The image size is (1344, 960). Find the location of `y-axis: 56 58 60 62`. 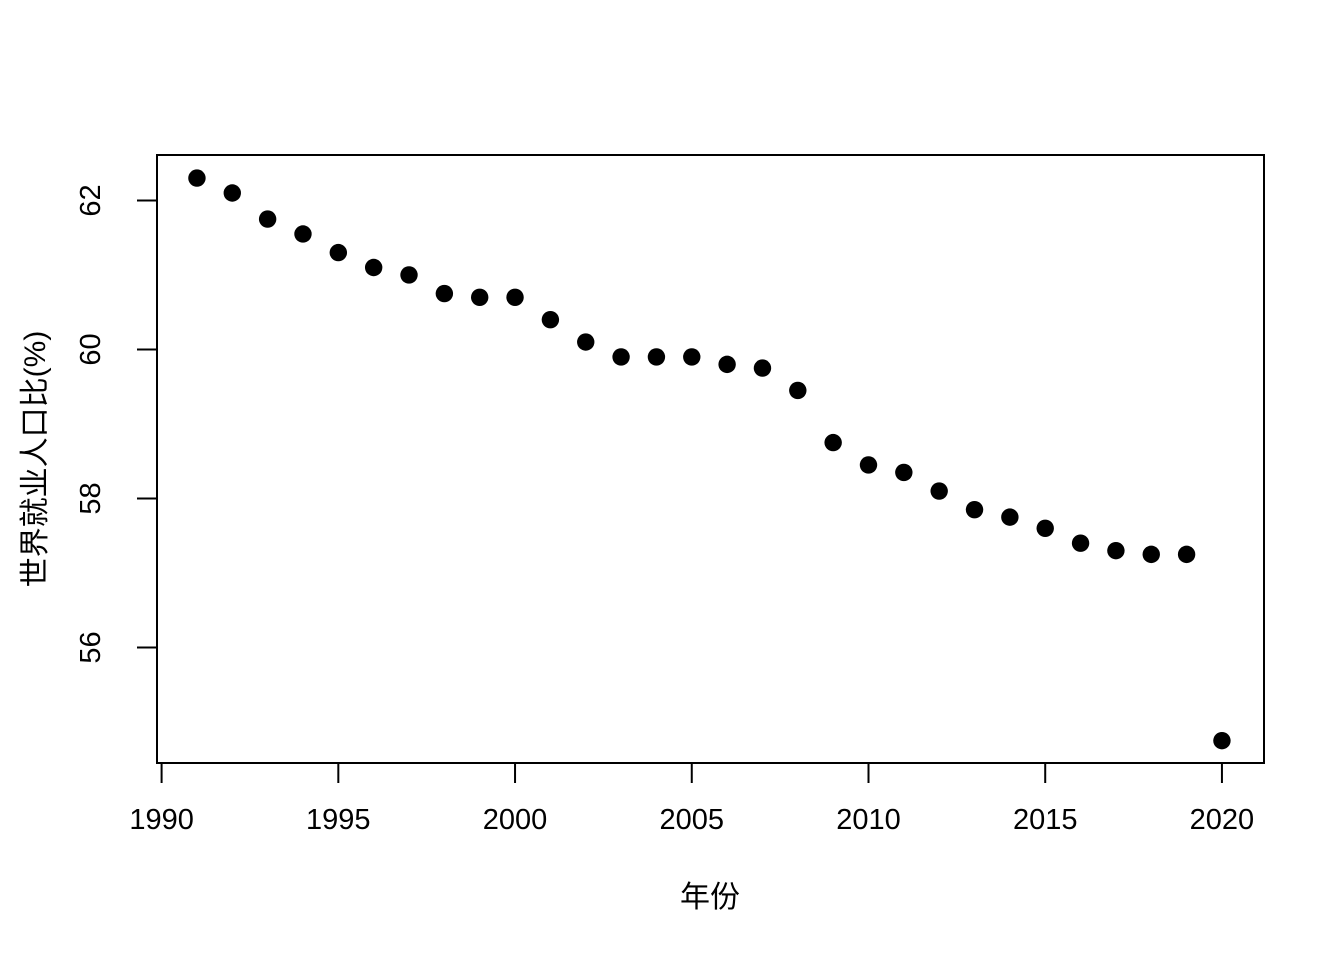

y-axis: 56 58 60 62 is located at coordinates (116, 424).